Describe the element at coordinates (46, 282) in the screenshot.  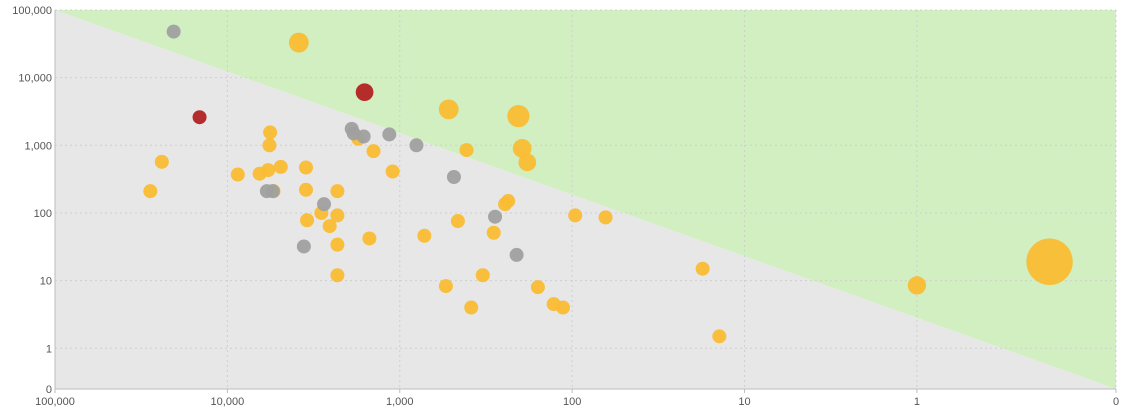
I see `y-tick-label: 10` at that location.